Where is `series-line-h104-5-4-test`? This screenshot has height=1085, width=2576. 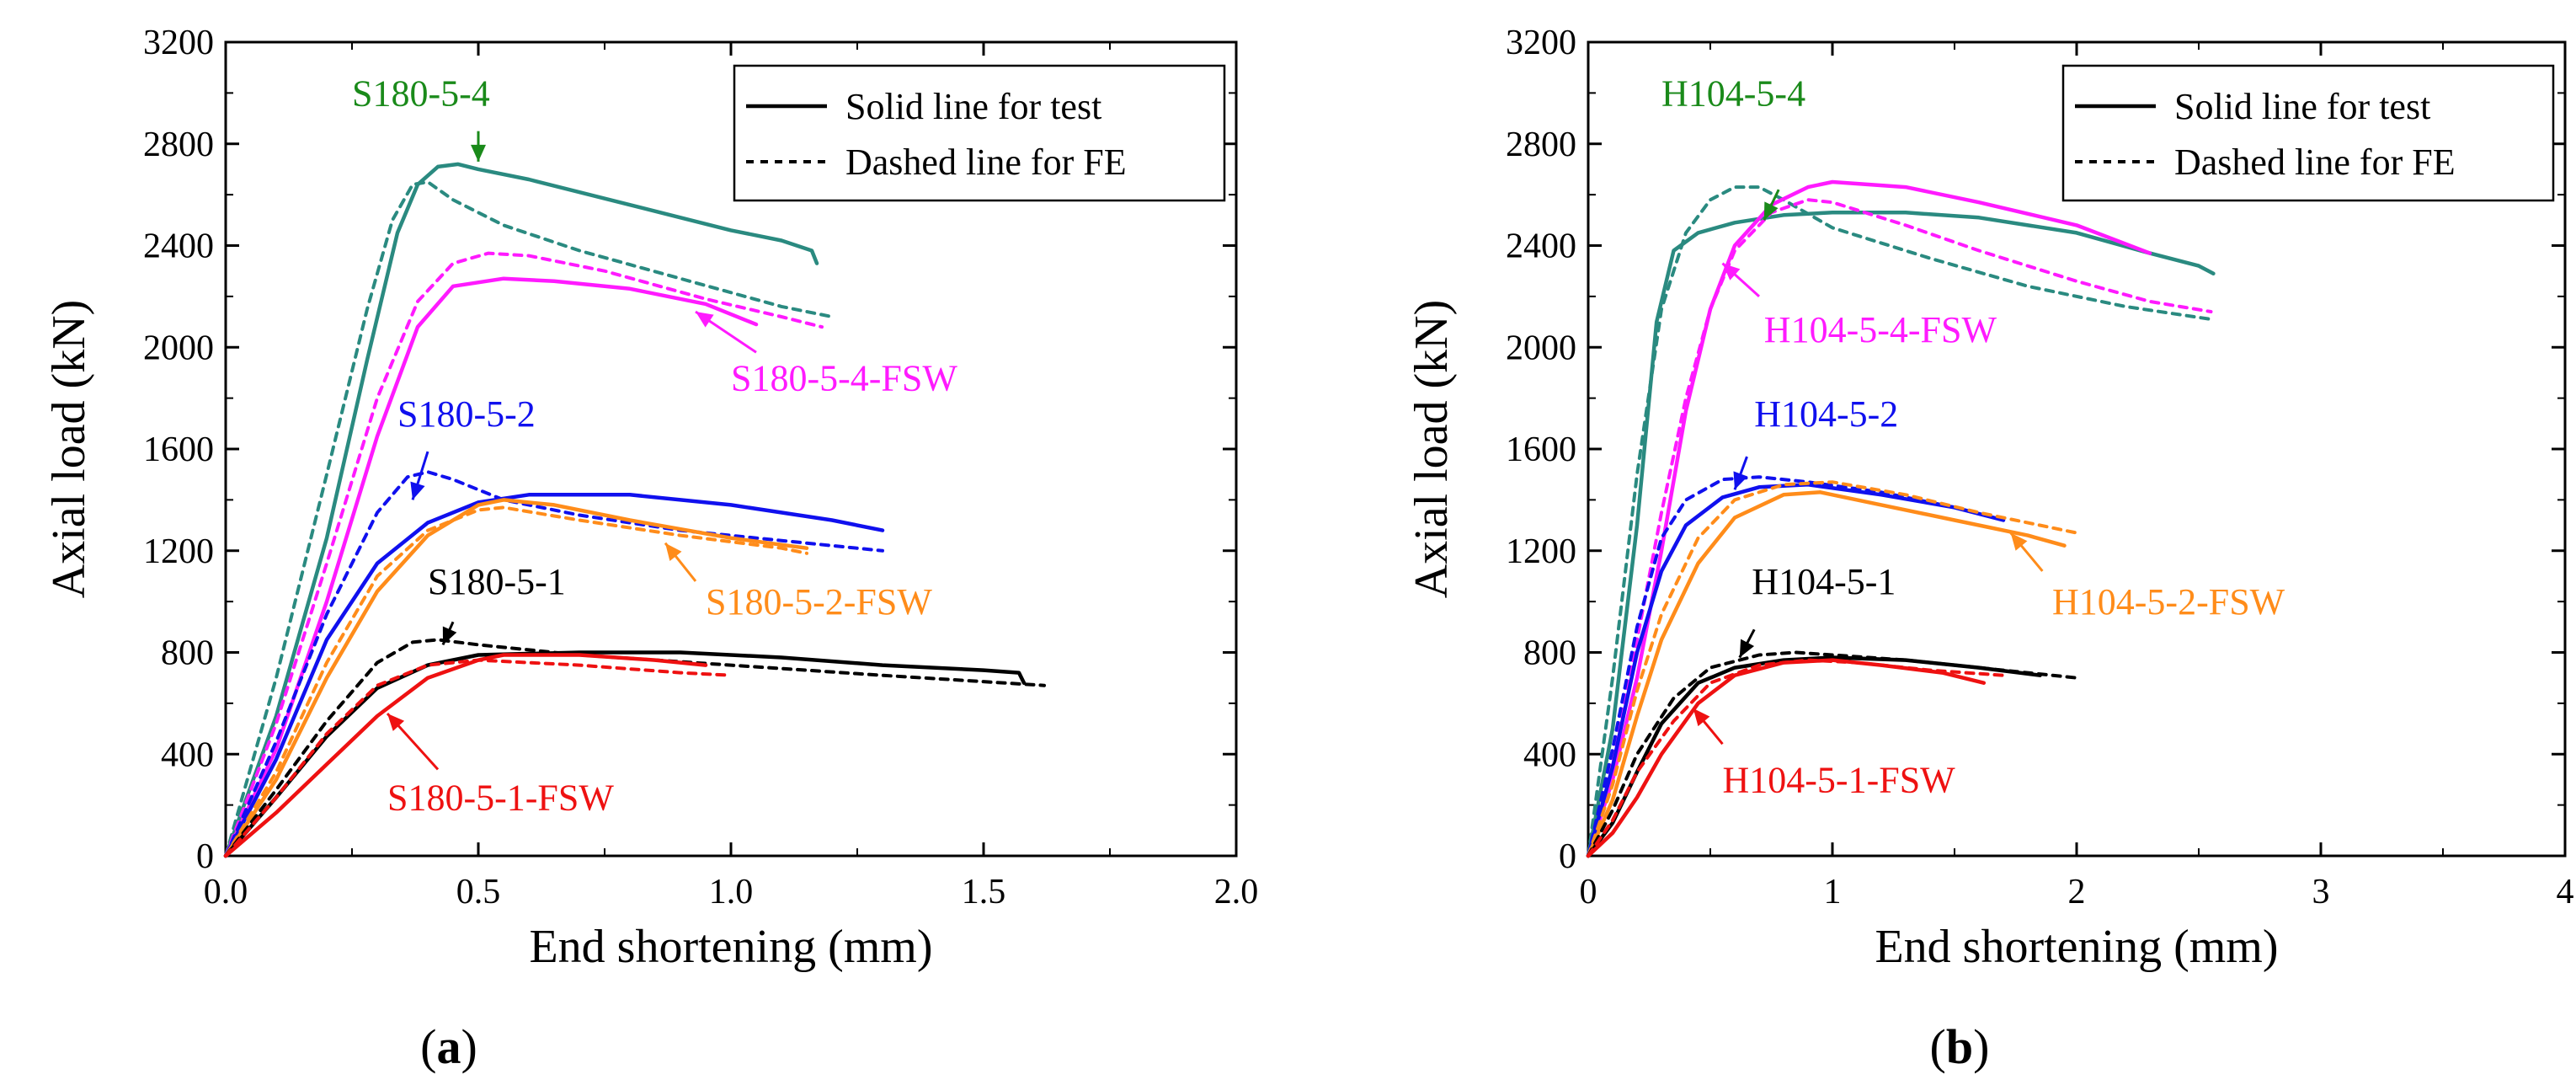 series-line-h104-5-4-test is located at coordinates (1901, 534).